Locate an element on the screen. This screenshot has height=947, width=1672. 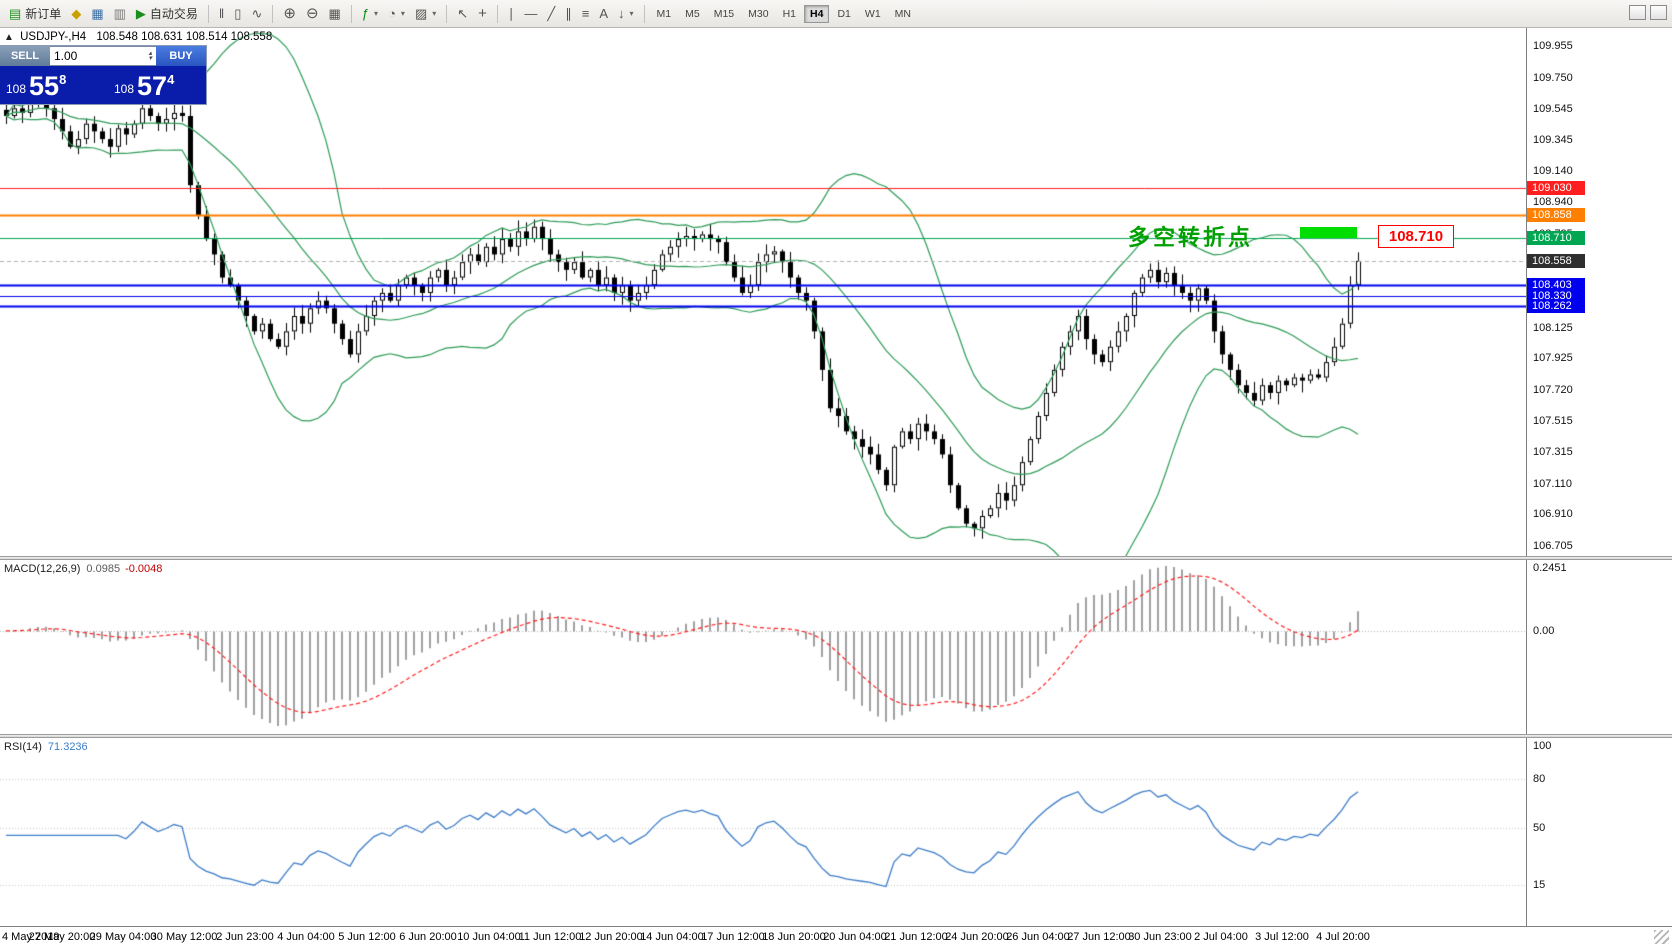
navigator-icon: ▥ is located at coordinates (119, 13).